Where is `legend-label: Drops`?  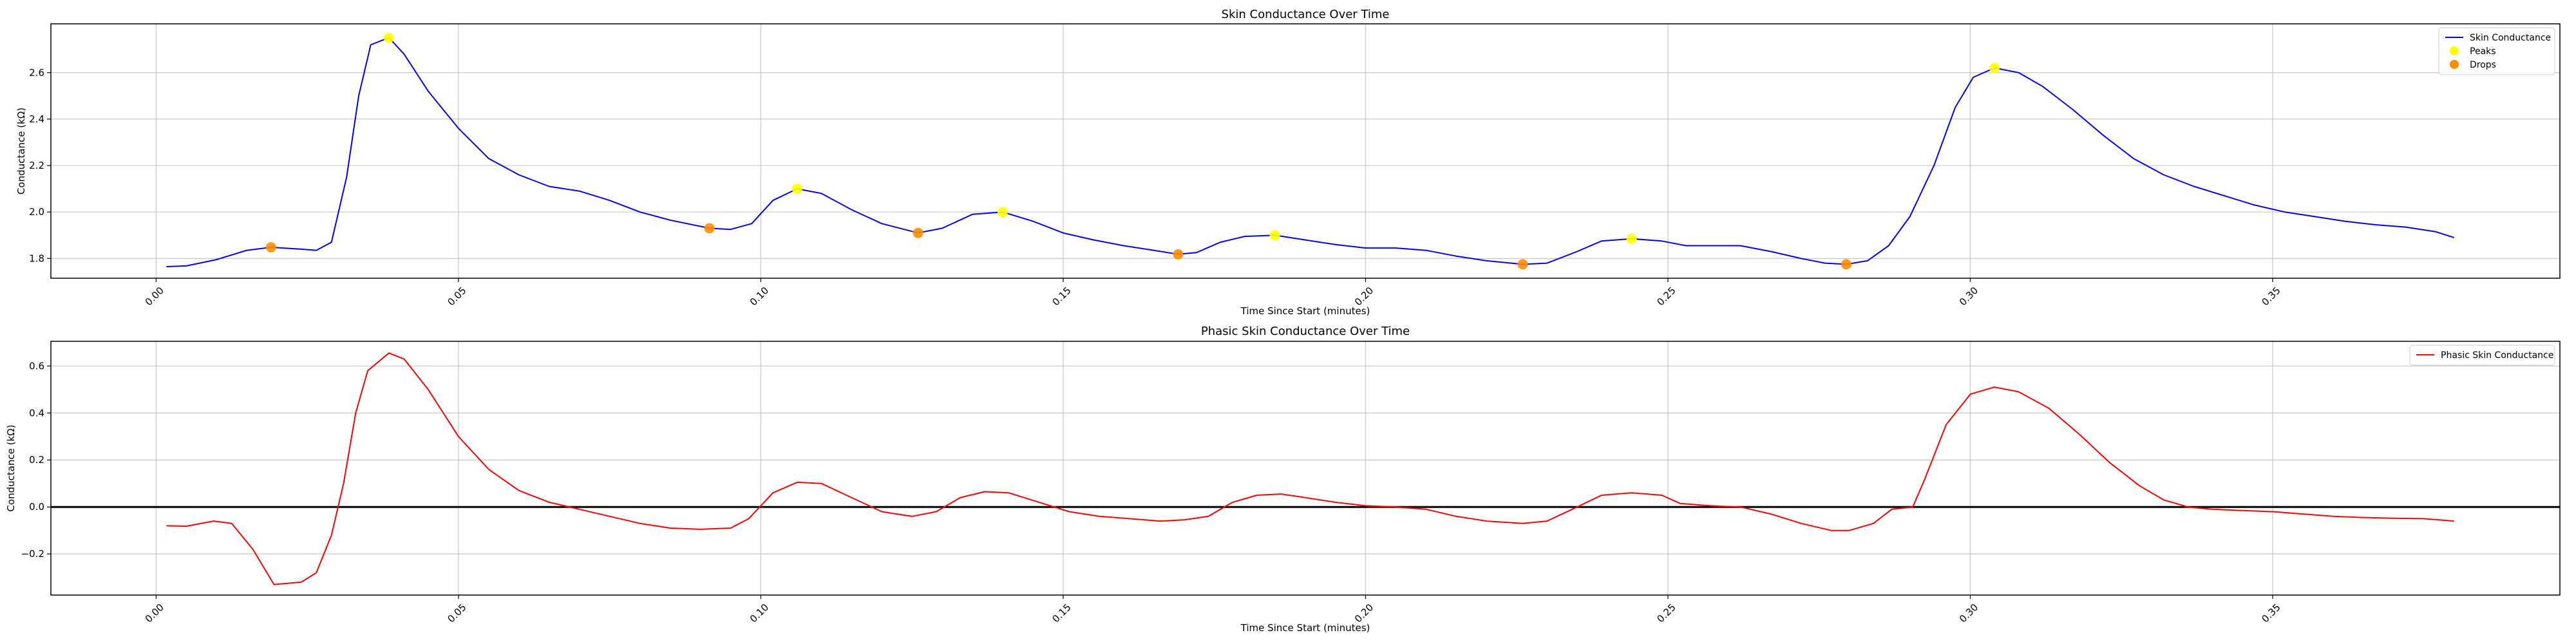 legend-label: Drops is located at coordinates (2483, 65).